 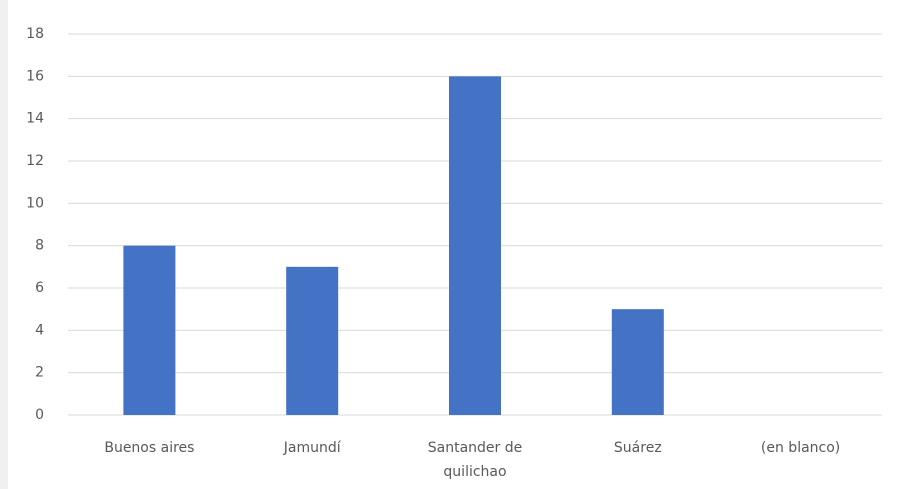 What do you see at coordinates (475, 460) in the screenshot?
I see `x-tick-label: Santander de quilichao` at bounding box center [475, 460].